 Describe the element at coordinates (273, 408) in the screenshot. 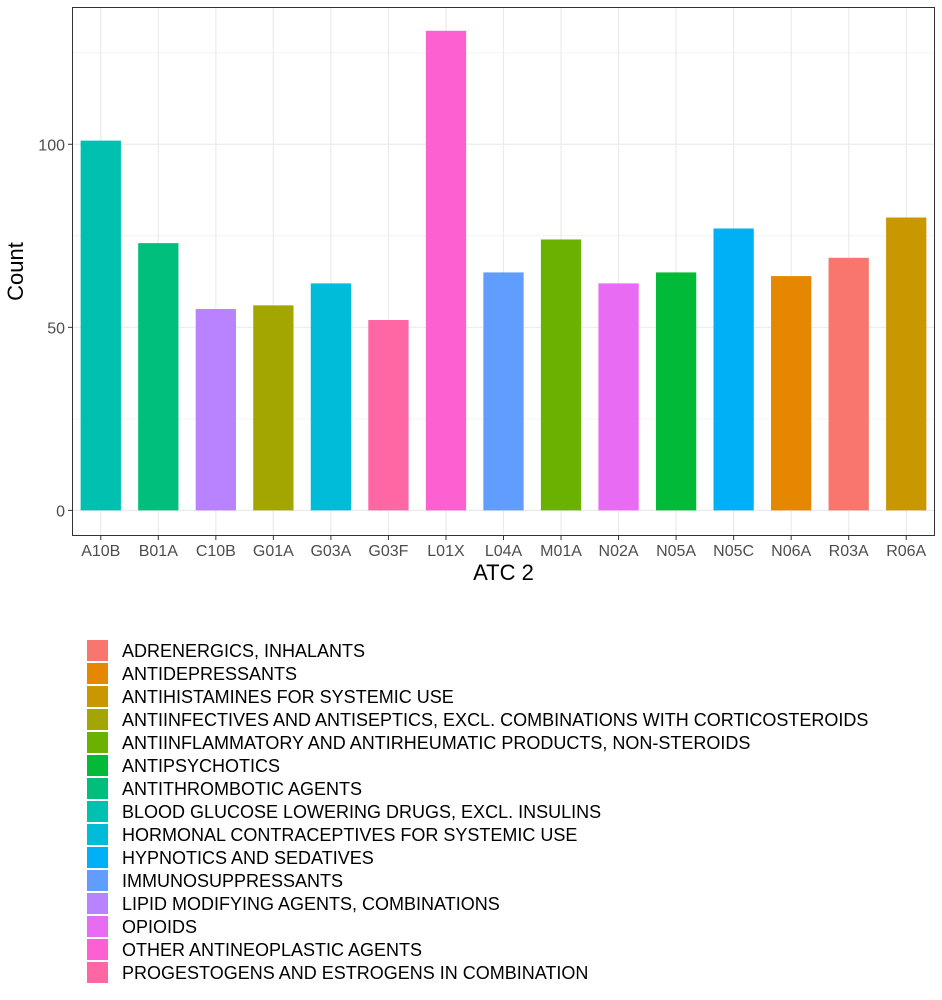

I see `bar-g01a` at that location.